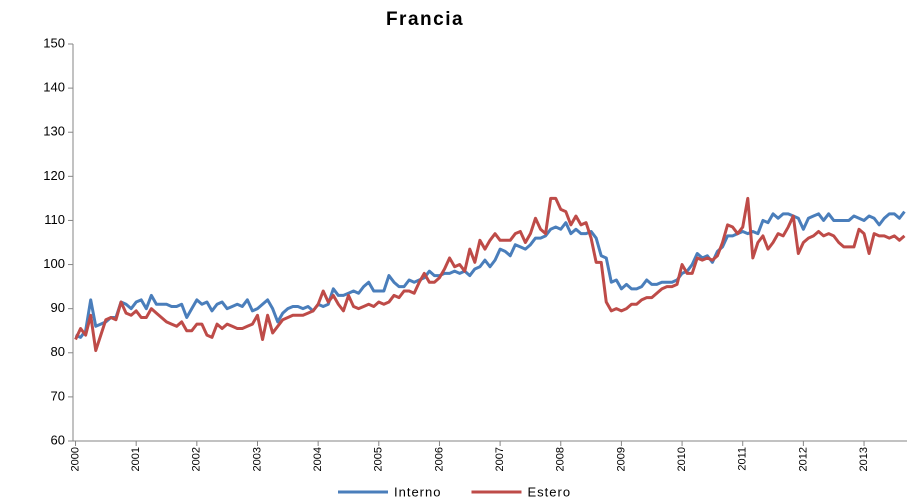 This screenshot has width=908, height=500. I want to click on x-tick-label: 2008, so click(561, 459).